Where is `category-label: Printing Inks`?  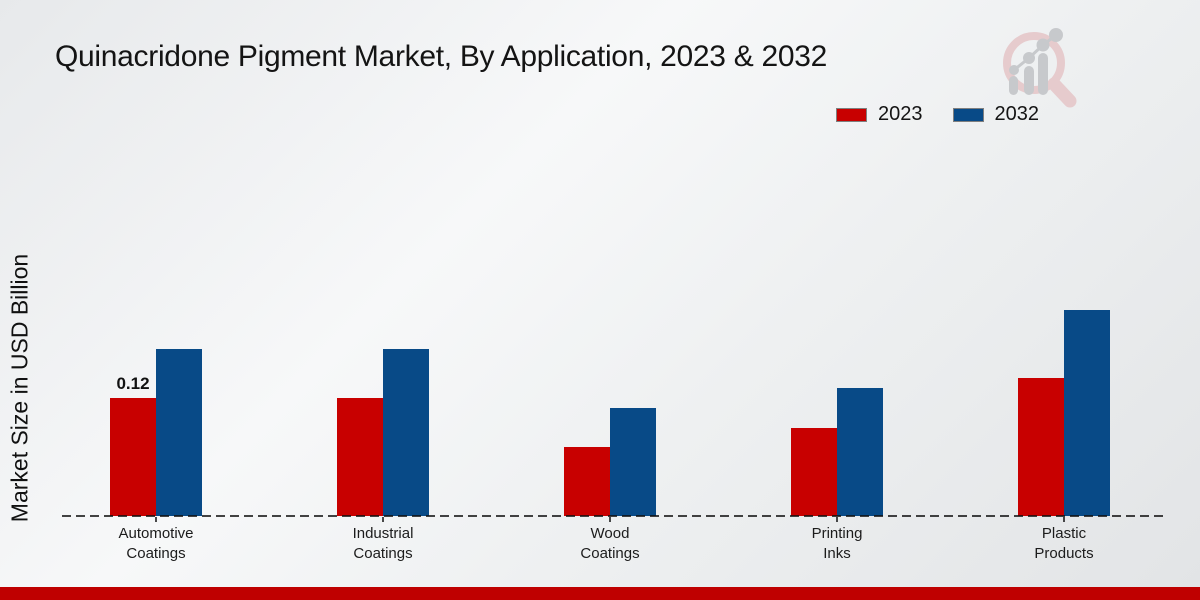 category-label: Printing Inks is located at coordinates (837, 544).